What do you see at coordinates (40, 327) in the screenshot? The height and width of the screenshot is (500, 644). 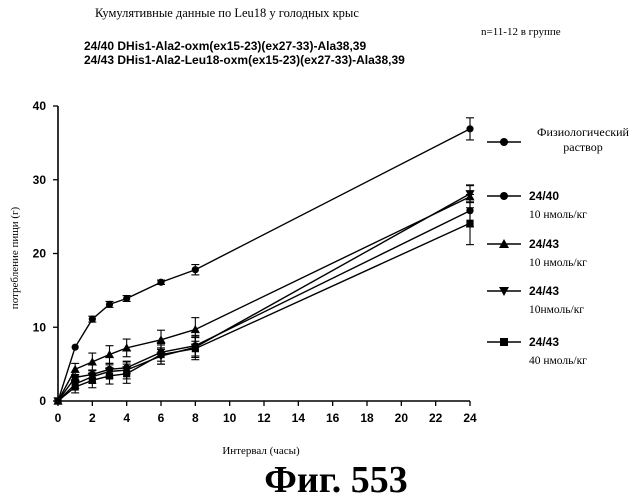 I see `y-tick-label: 10` at bounding box center [40, 327].